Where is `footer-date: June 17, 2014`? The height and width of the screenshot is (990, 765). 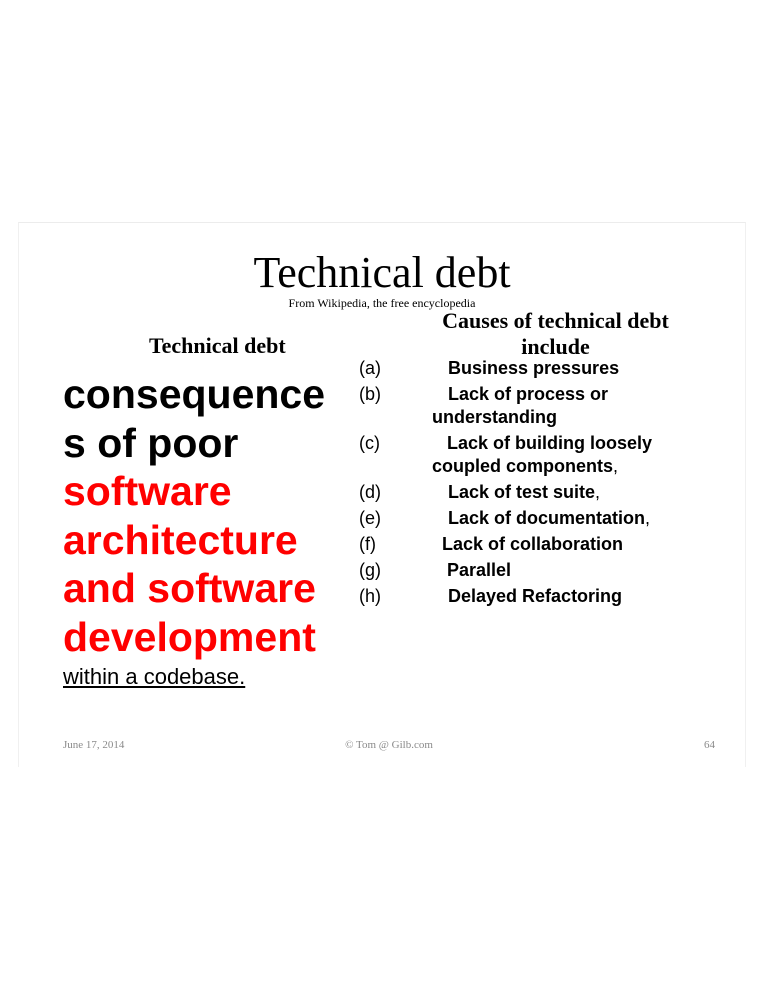
footer-date: June 17, 2014 is located at coordinates (94, 745).